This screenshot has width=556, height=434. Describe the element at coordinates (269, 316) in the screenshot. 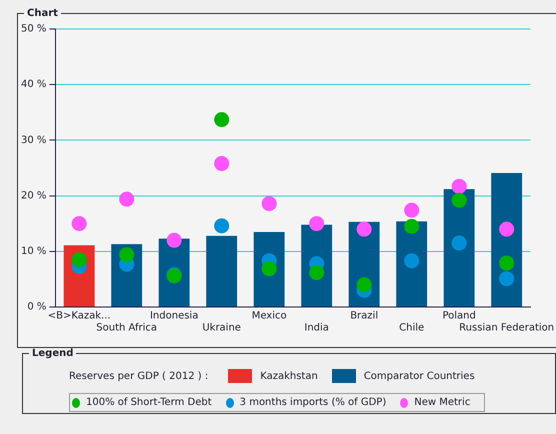

I see `x-tick-label: Mexico` at that location.